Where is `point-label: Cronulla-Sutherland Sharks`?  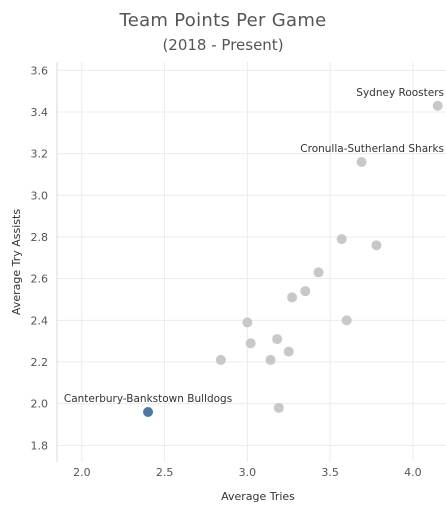
point-label: Cronulla-Sutherland Sharks is located at coordinates (372, 149).